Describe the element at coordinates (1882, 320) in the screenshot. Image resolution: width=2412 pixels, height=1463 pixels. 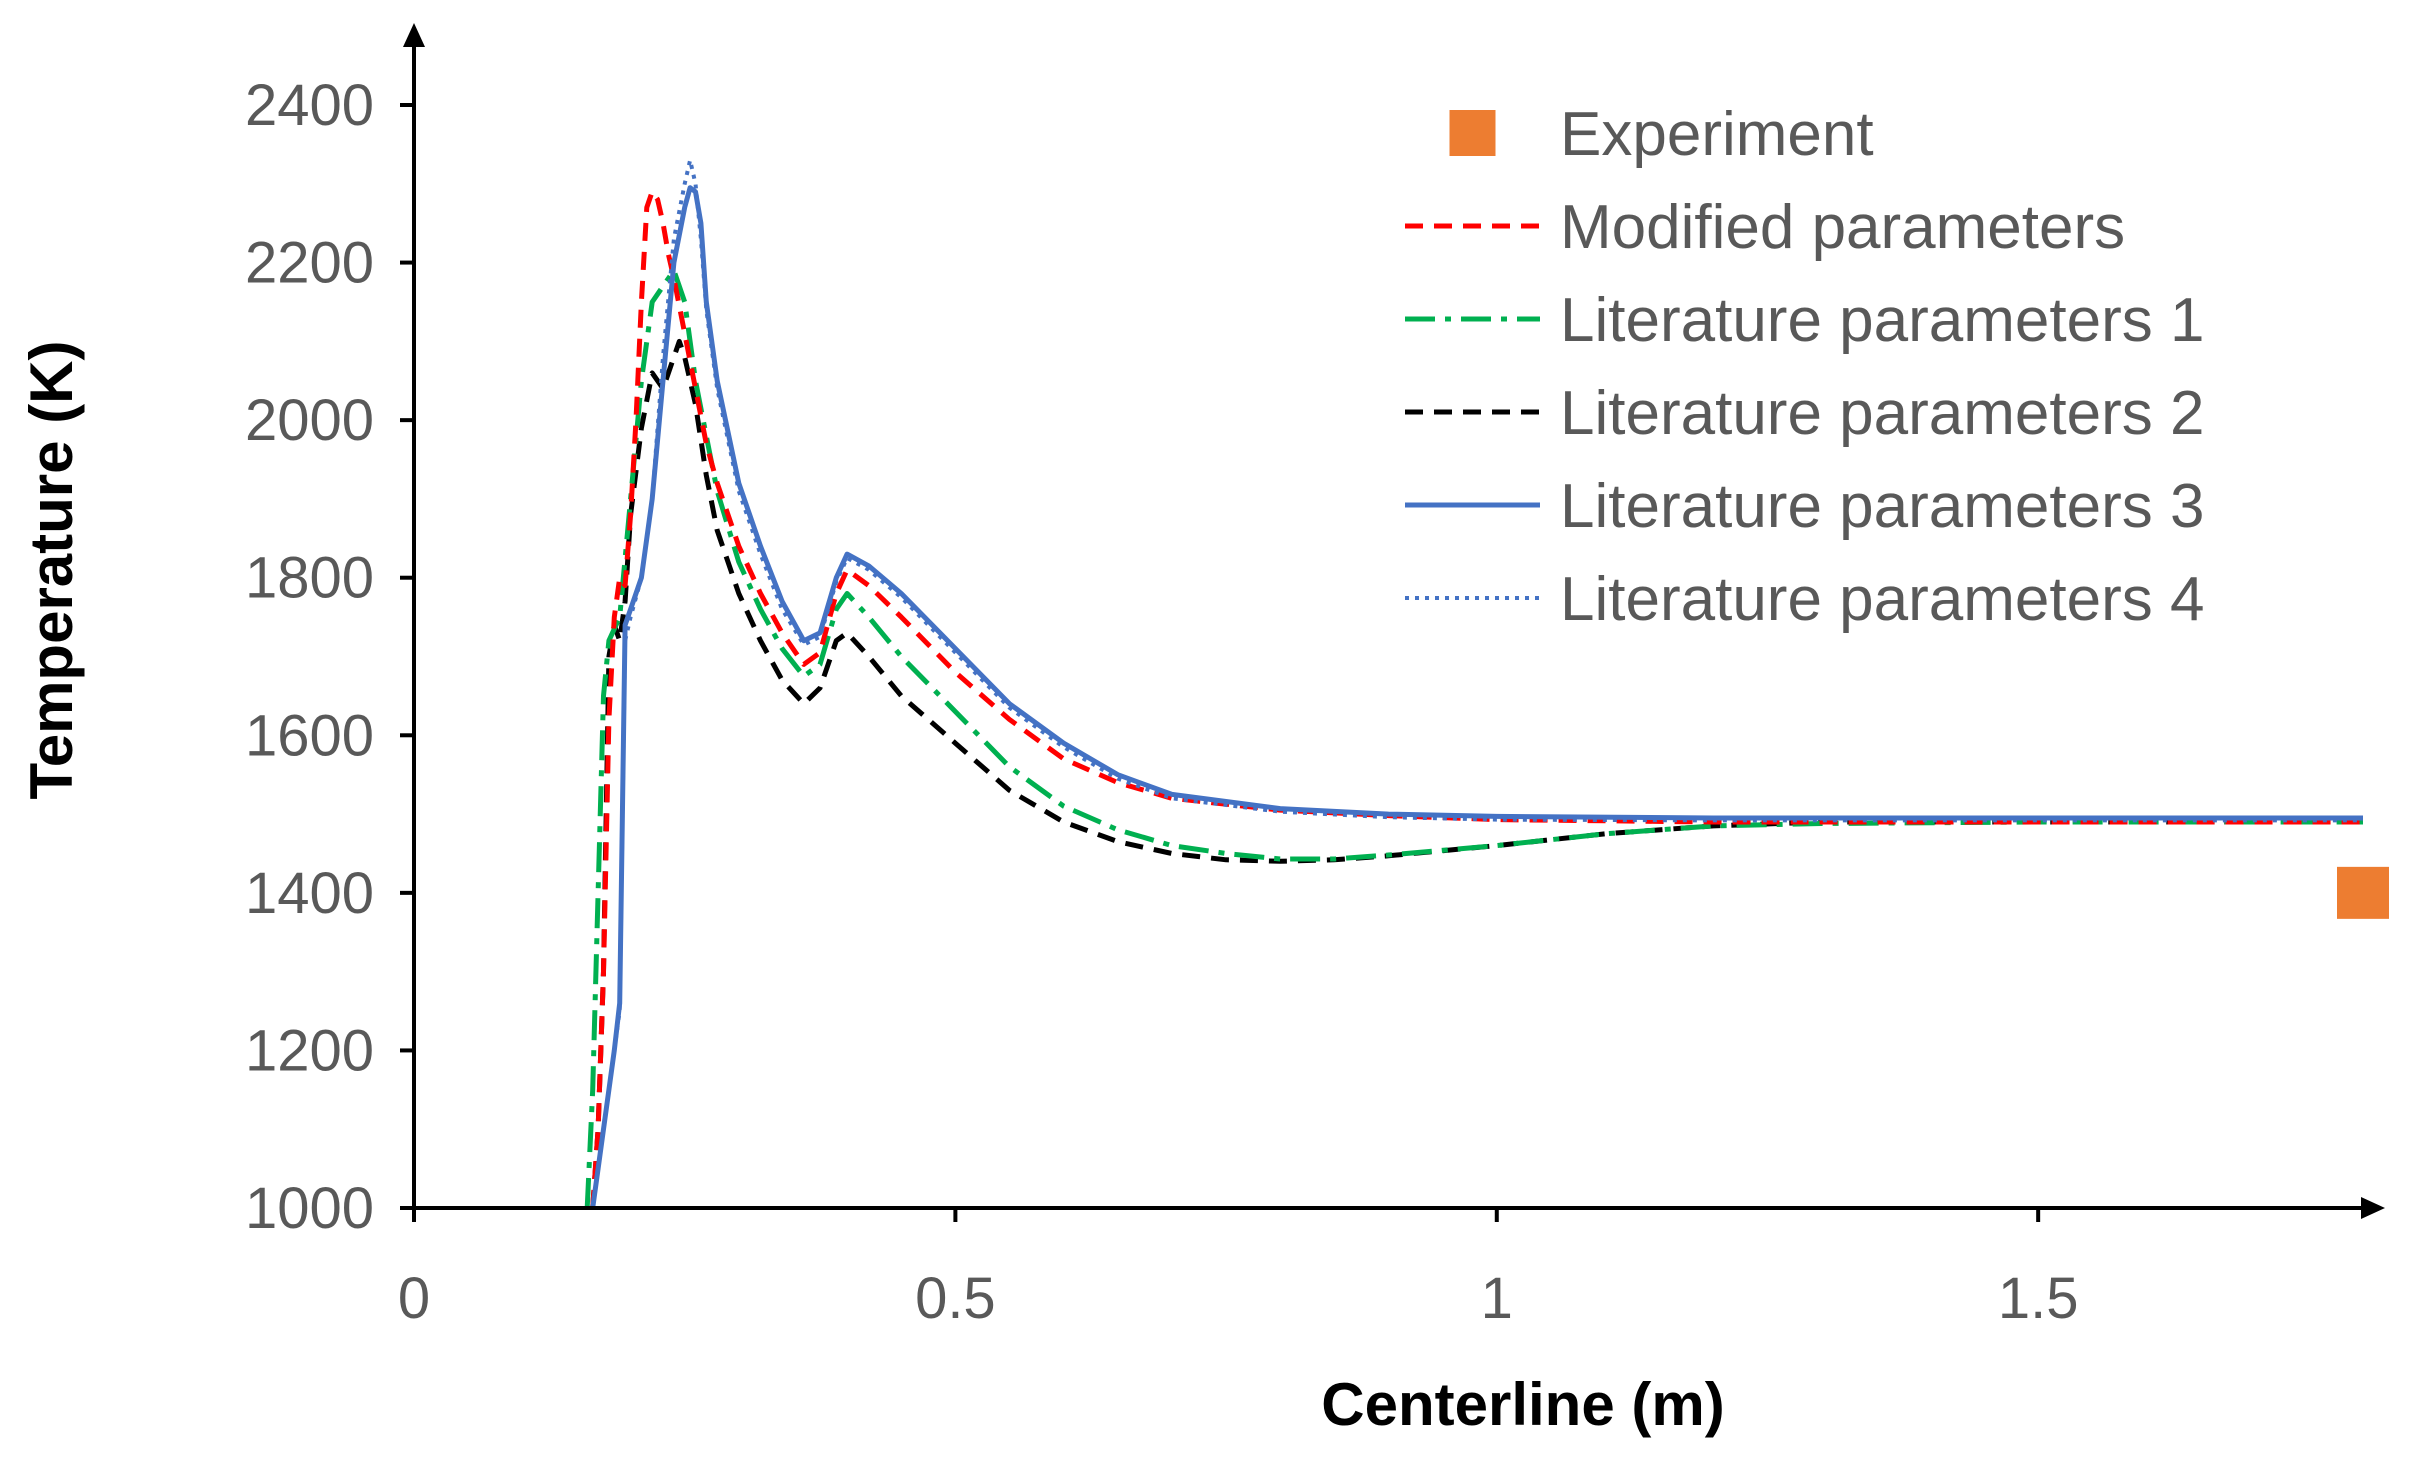
I see `legend-label-2: Literature parameters 1` at that location.